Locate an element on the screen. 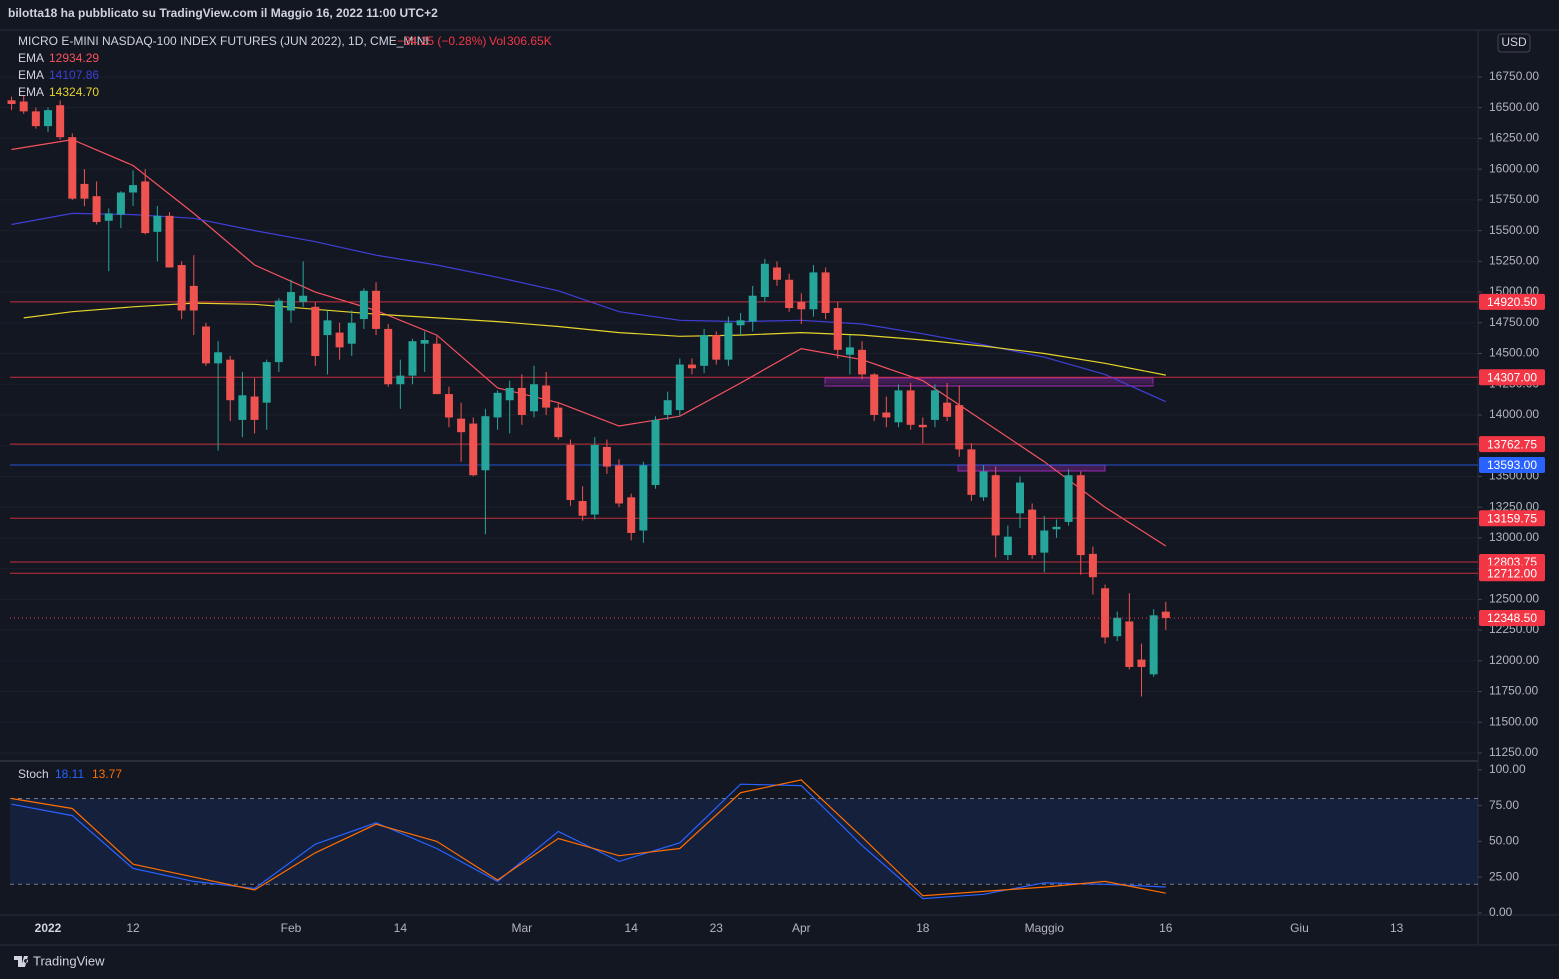 This screenshot has height=979, width=1559. x-tick-label: 18 is located at coordinates (923, 928).